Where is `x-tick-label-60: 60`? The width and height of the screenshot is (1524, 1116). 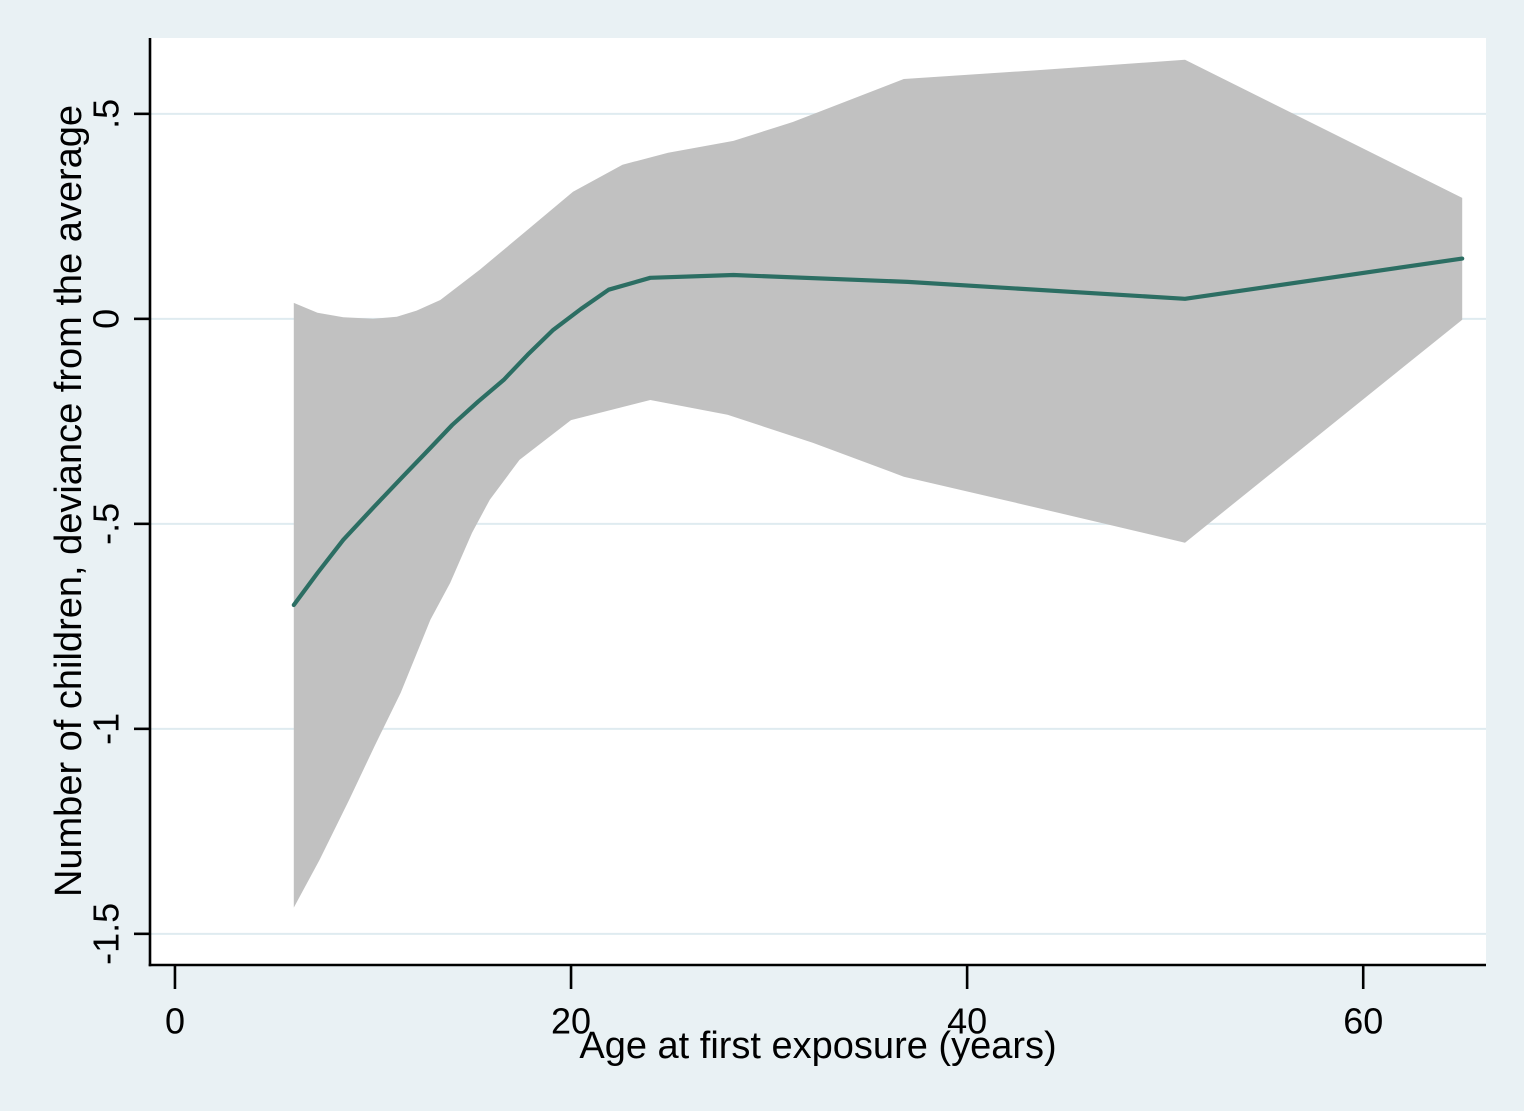
x-tick-label-60: 60 is located at coordinates (1363, 1021).